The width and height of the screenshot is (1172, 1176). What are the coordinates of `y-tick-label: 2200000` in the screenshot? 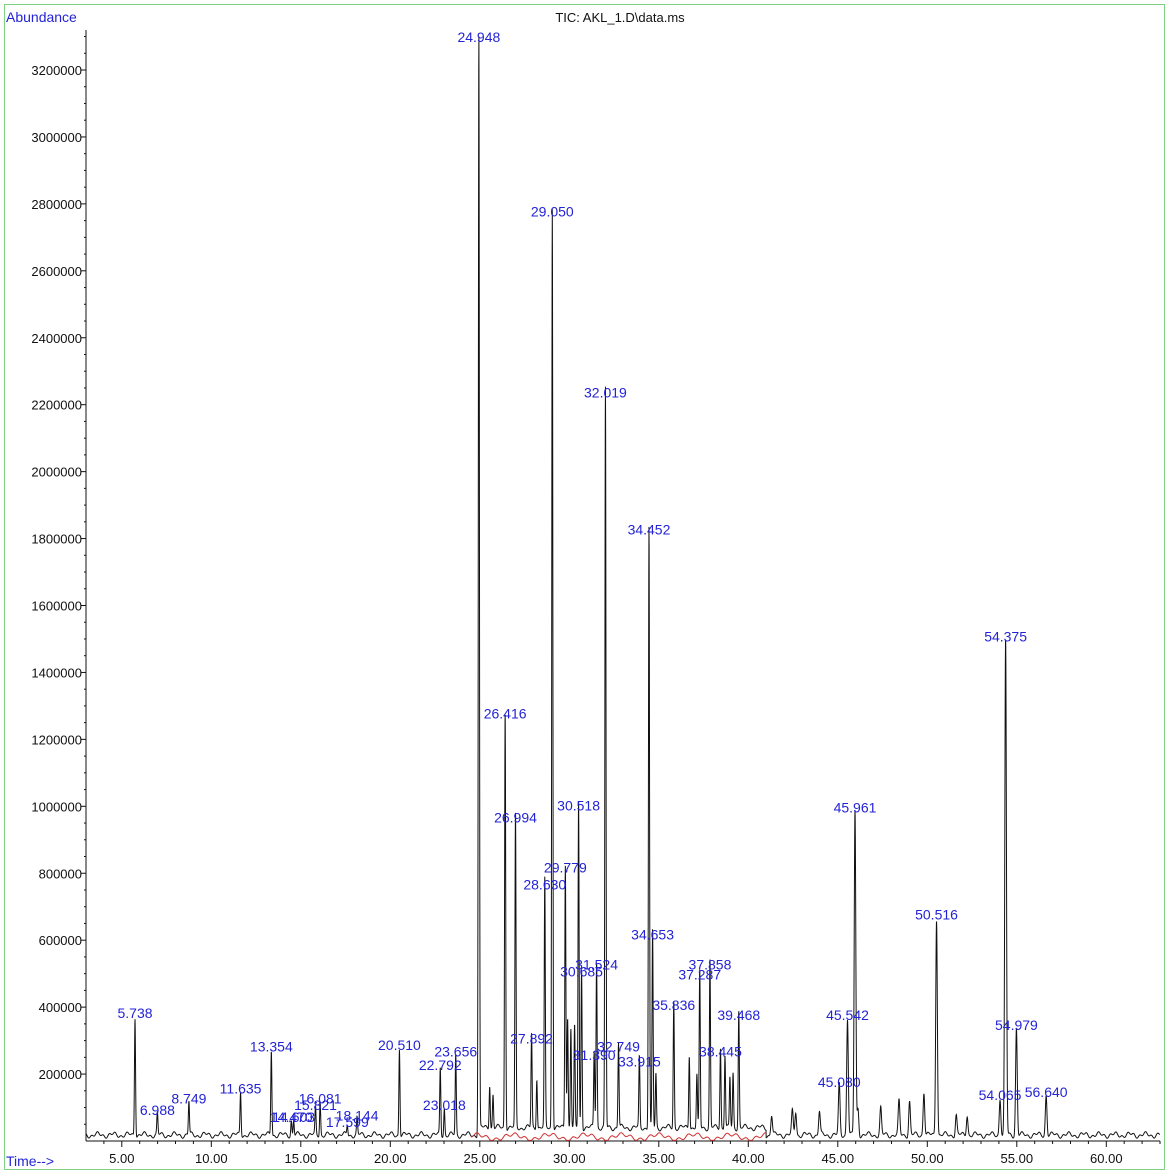 It's located at (56, 405).